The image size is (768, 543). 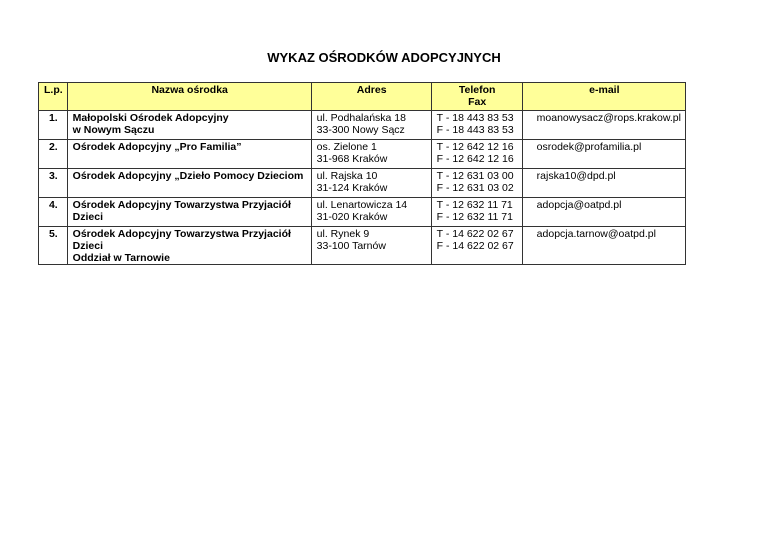 I want to click on cell-address: os. Zielone 1 31-968 Kraków, so click(x=371, y=154).